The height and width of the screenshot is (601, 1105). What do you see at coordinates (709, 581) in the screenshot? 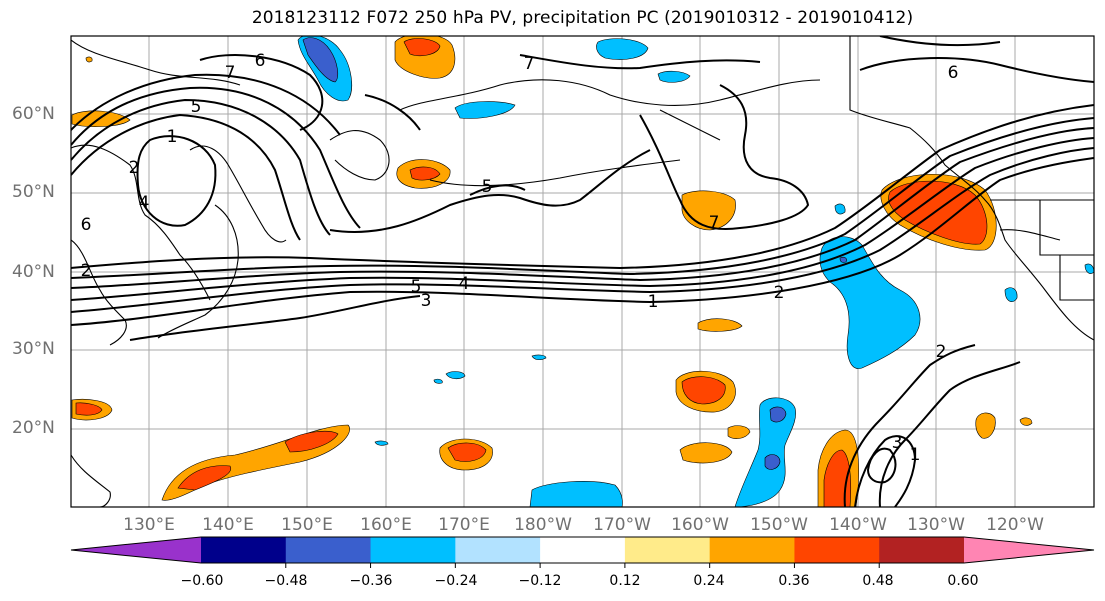
I see `colorbar-tick-label: 0.24` at bounding box center [709, 581].